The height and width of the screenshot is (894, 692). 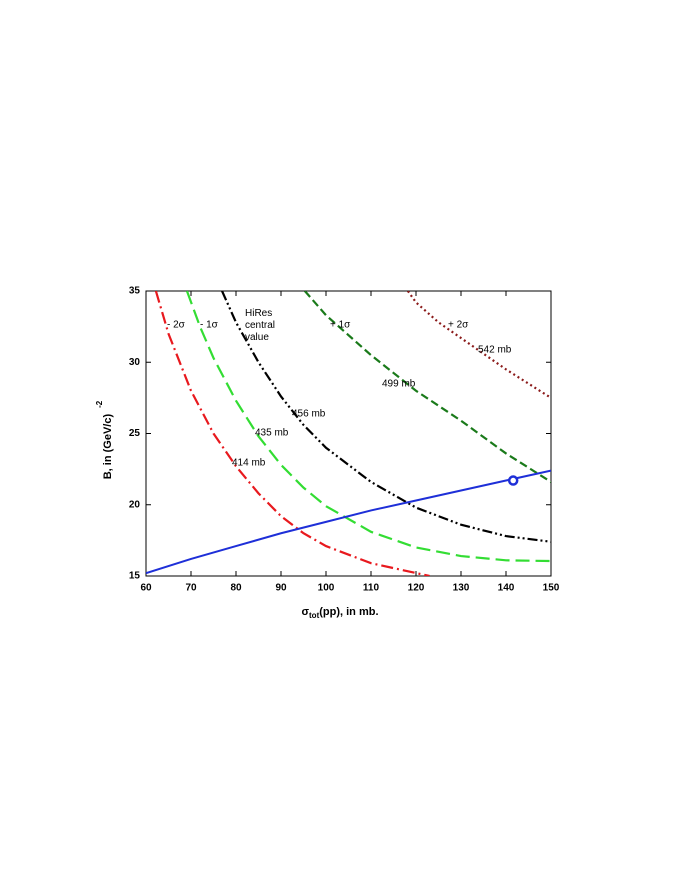 I want to click on y-axis-title: B, in (GeV/c)-2, so click(x=104, y=439).